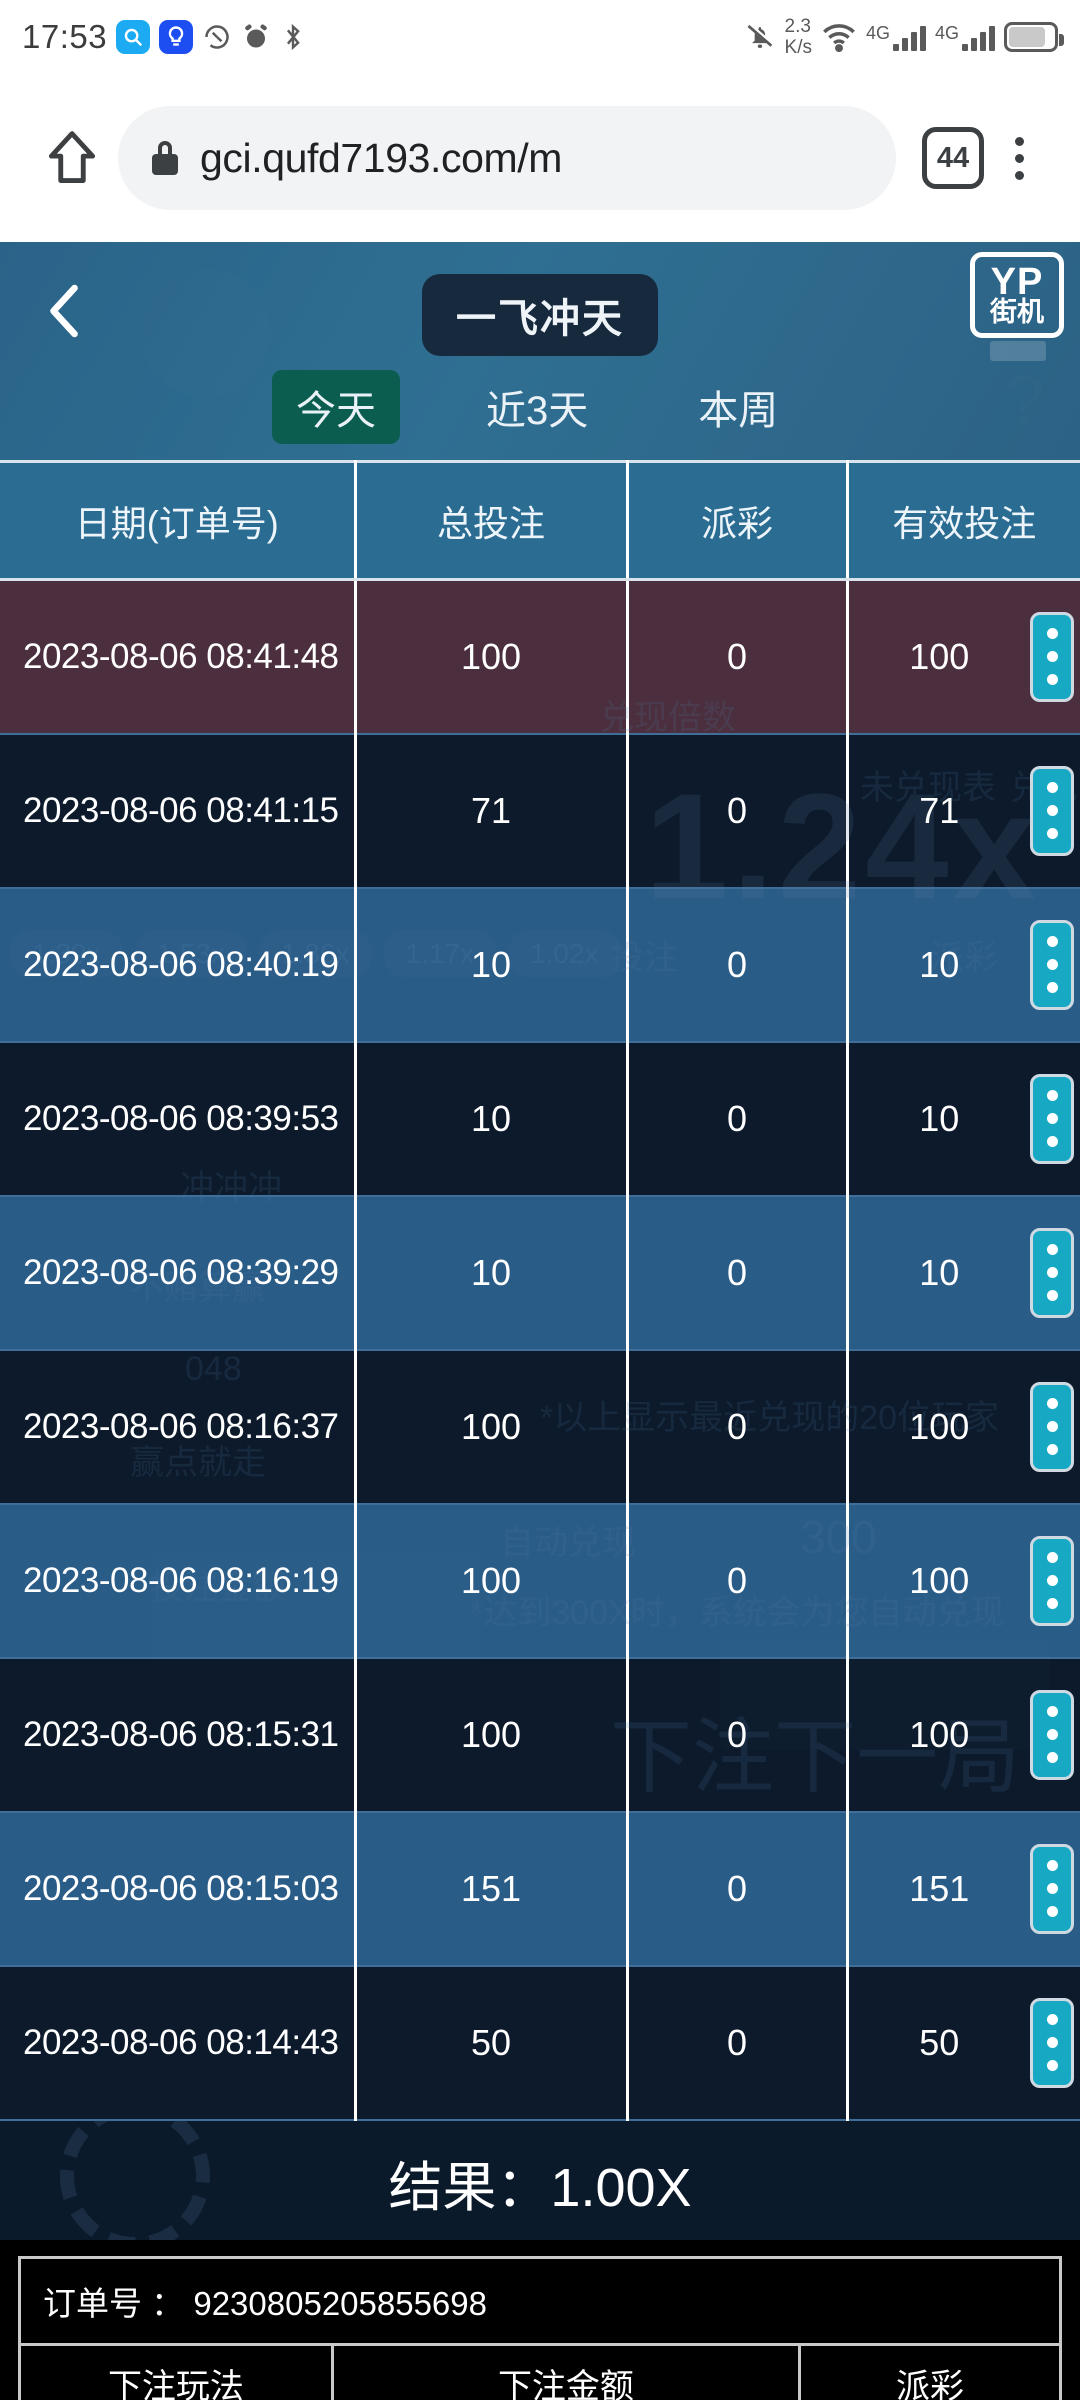 Image resolution: width=1080 pixels, height=2400 pixels. Describe the element at coordinates (540, 319) in the screenshot. I see `page-title-label: 一飞冲天` at that location.